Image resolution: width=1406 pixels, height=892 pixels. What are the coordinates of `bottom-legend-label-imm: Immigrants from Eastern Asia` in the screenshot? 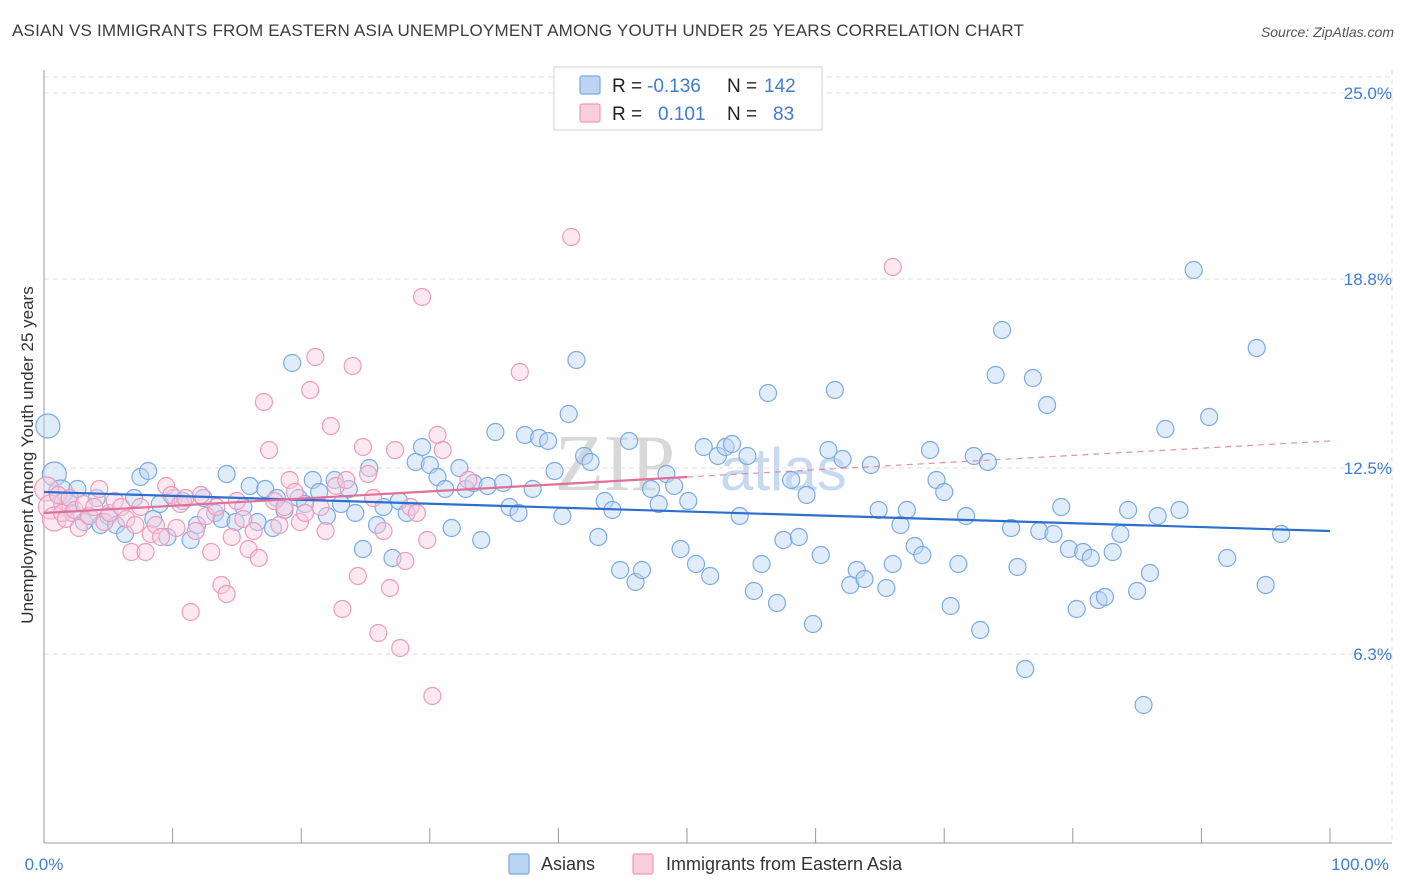 It's located at (784, 864).